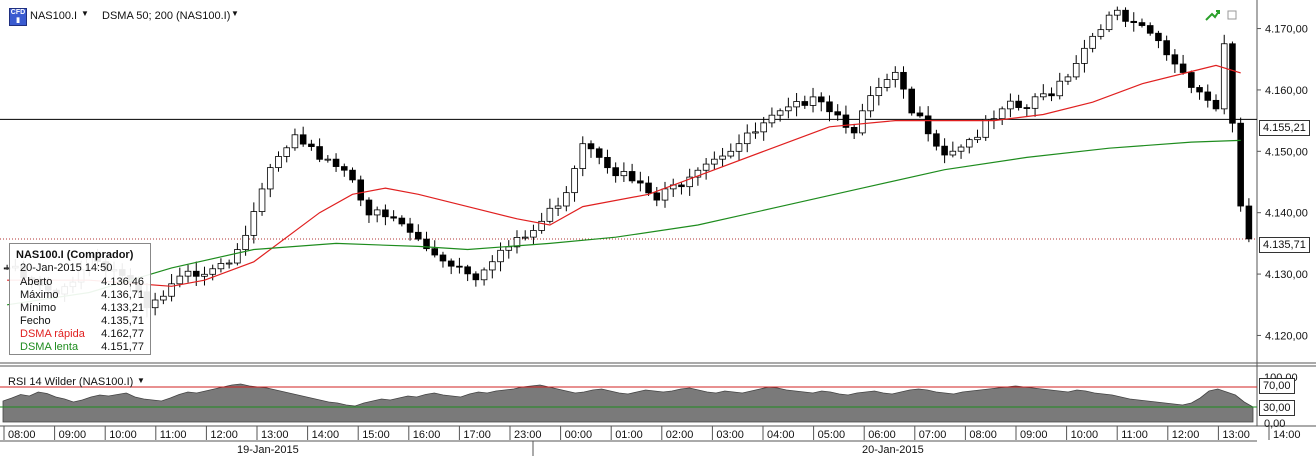 The height and width of the screenshot is (456, 1316). Describe the element at coordinates (54, 16) in the screenshot. I see `instrument-label: NAS100.I` at that location.